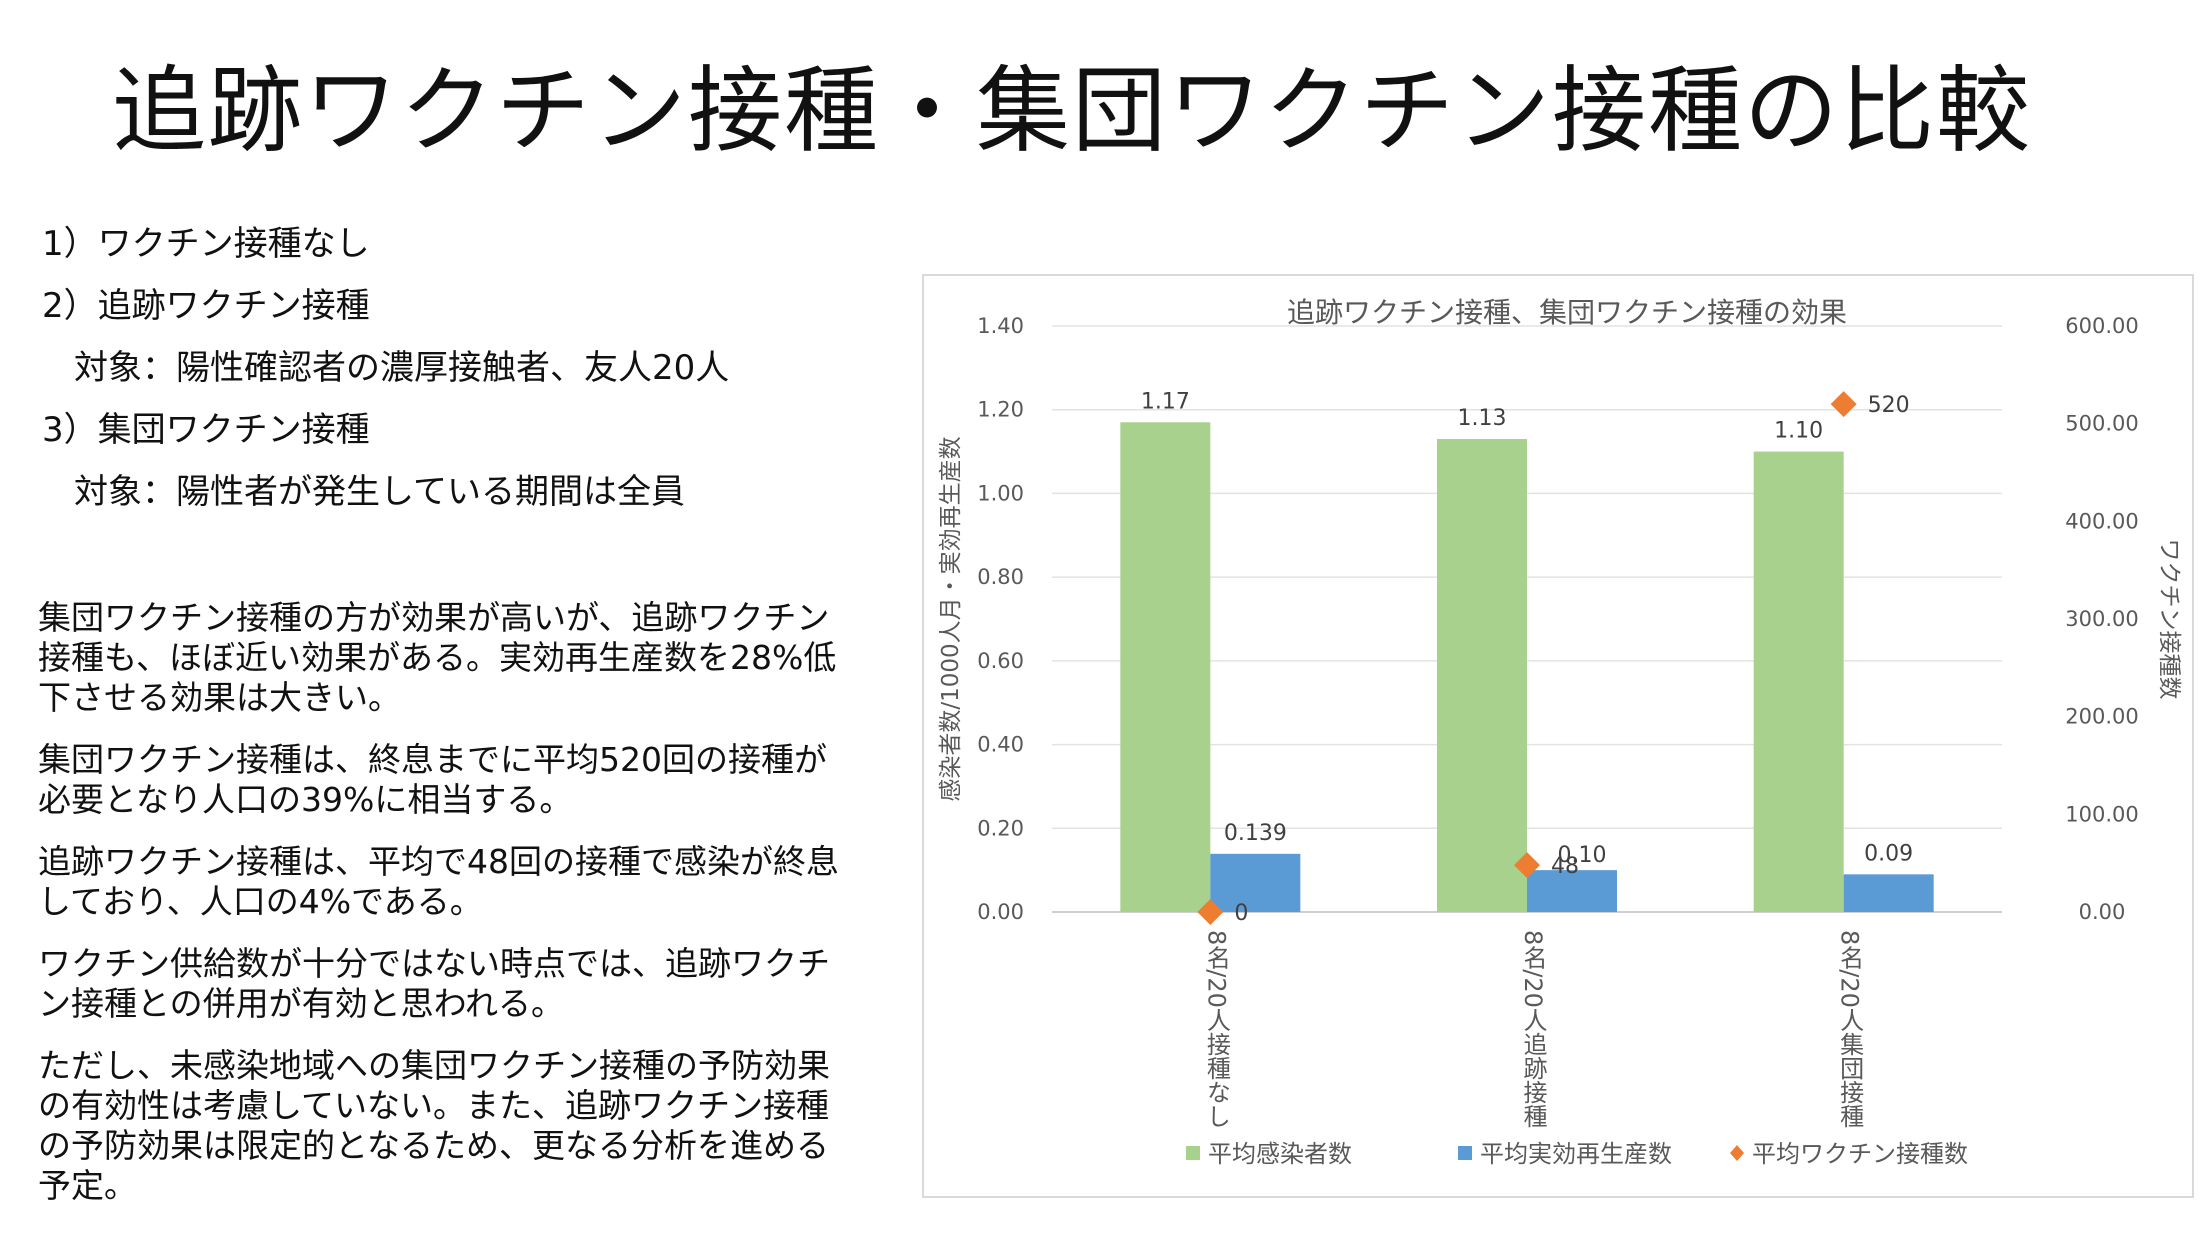 This screenshot has width=2200, height=1238. I want to click on y-tick-label: 1.20, so click(1000, 410).